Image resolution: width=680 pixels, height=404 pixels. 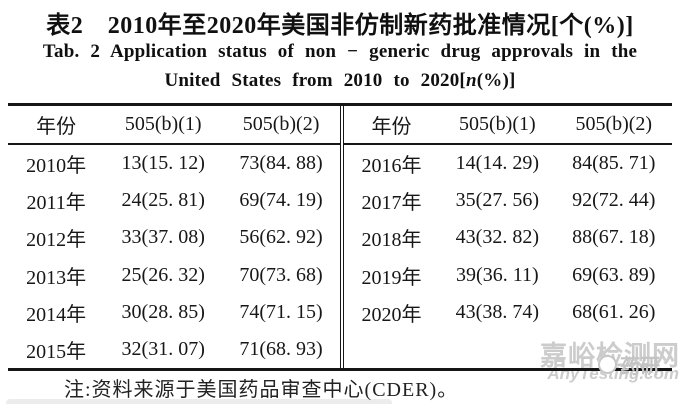 I want to click on year-cell: 2011年, so click(x=56, y=203).